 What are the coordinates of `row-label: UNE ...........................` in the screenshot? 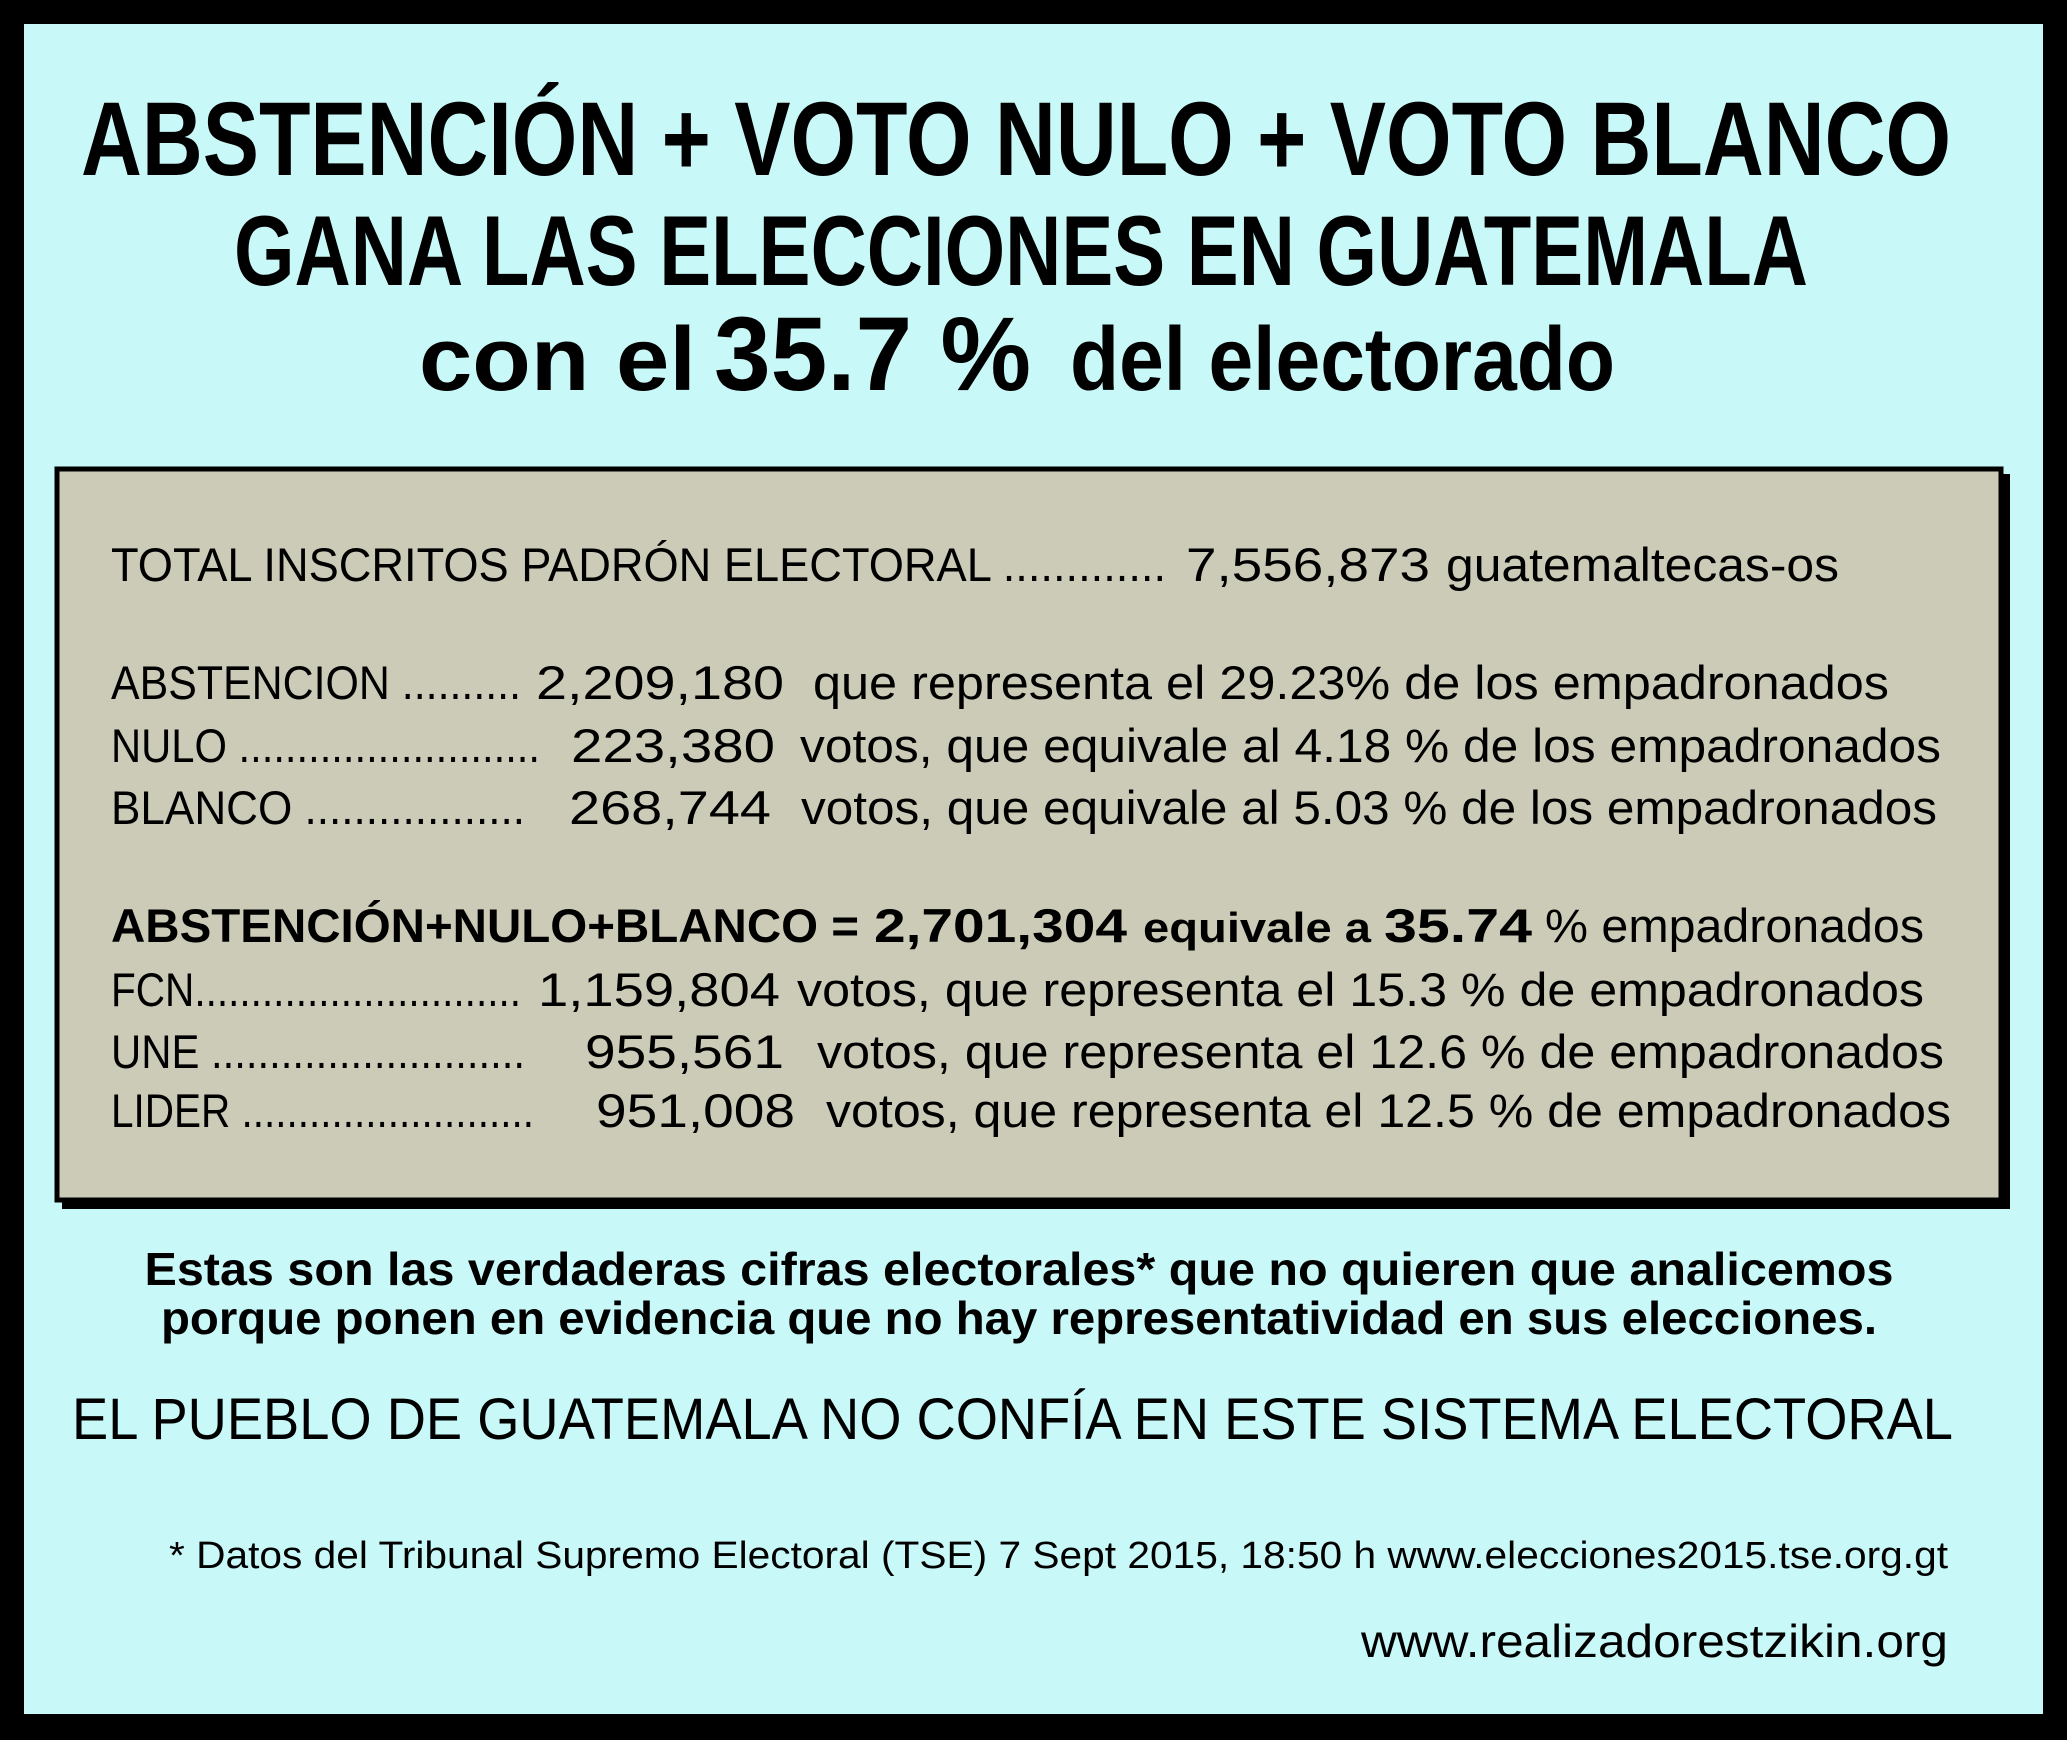 It's located at (318, 1051).